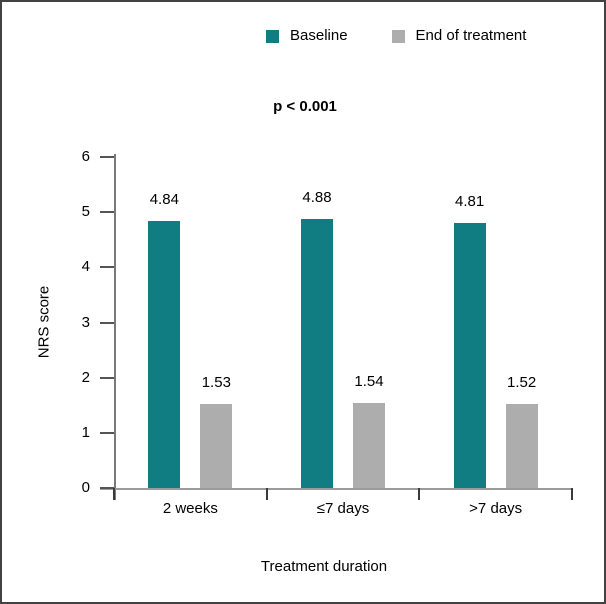  Describe the element at coordinates (85, 267) in the screenshot. I see `y-axis-tick-label: 4` at that location.